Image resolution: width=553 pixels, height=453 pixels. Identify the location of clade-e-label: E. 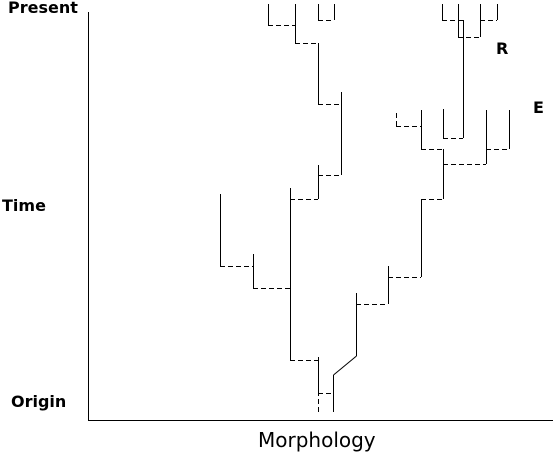
(538, 107).